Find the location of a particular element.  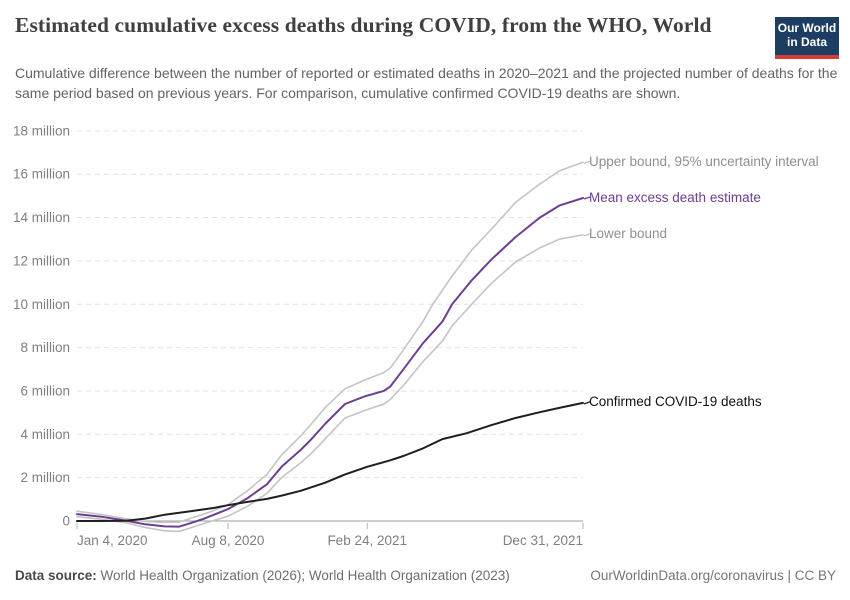

x-axis-tick-label: Jan 4, 2020 is located at coordinates (112, 540).